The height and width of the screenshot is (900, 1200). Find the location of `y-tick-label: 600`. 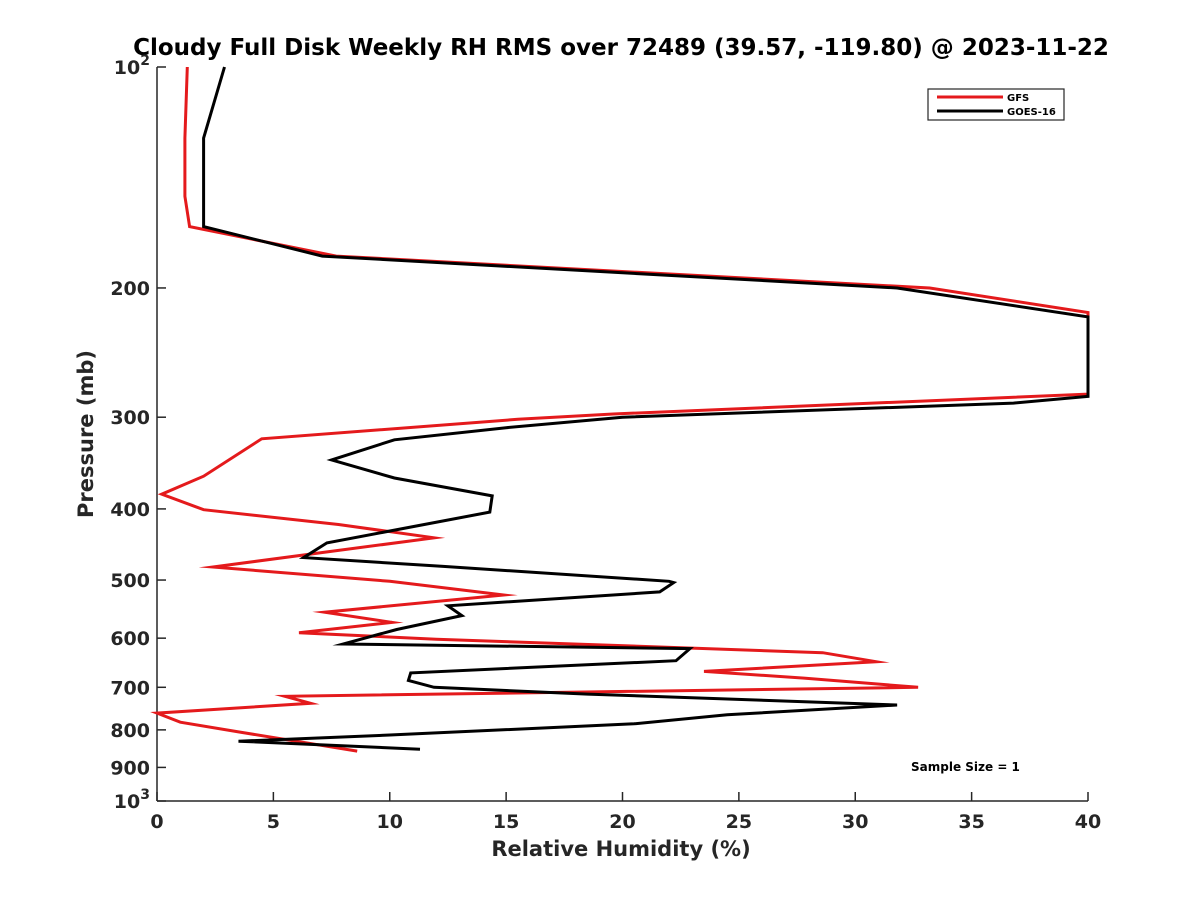

y-tick-label: 600 is located at coordinates (130, 639).